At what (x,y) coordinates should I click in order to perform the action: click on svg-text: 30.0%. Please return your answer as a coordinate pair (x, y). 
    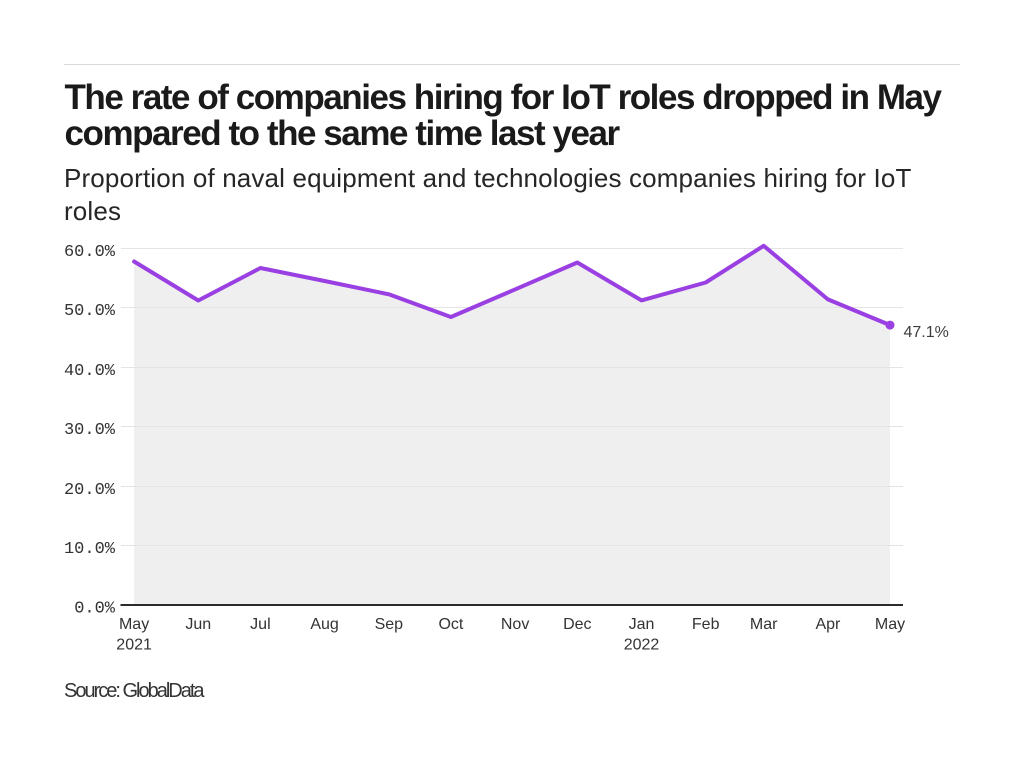
    Looking at the image, I should click on (90, 430).